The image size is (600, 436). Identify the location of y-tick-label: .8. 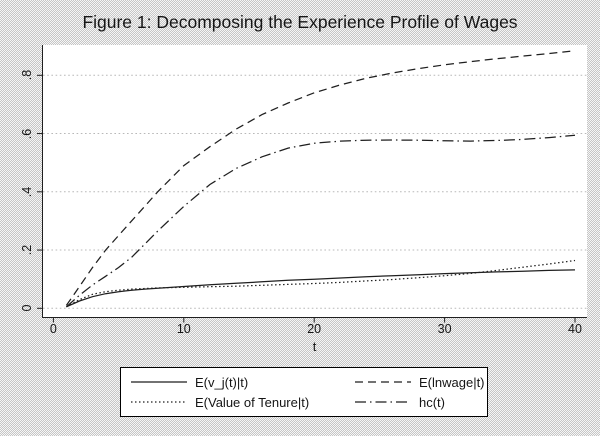
(27, 75).